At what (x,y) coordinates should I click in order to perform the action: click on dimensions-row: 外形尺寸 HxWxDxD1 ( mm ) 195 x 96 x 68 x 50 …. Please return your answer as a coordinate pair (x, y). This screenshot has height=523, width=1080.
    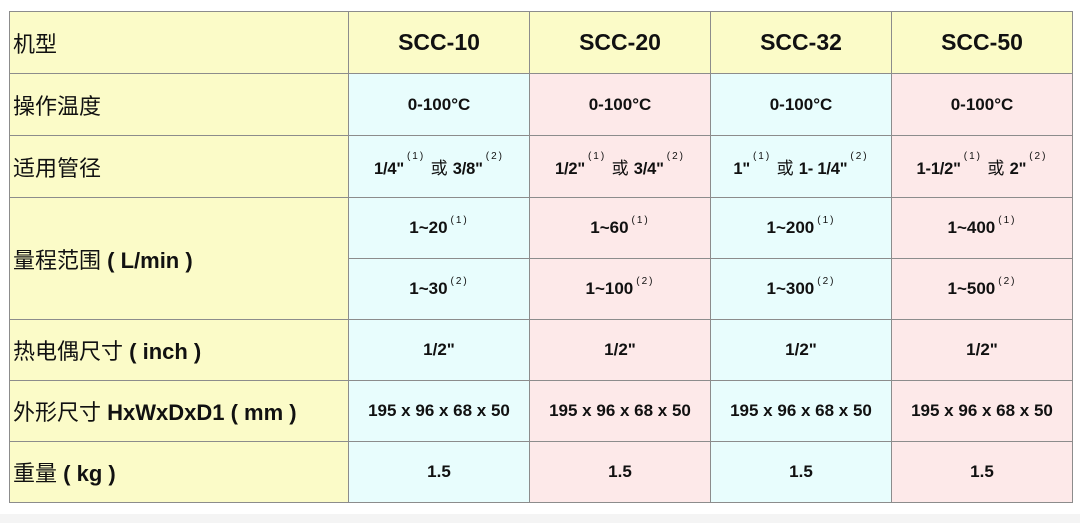
    Looking at the image, I should click on (541, 411).